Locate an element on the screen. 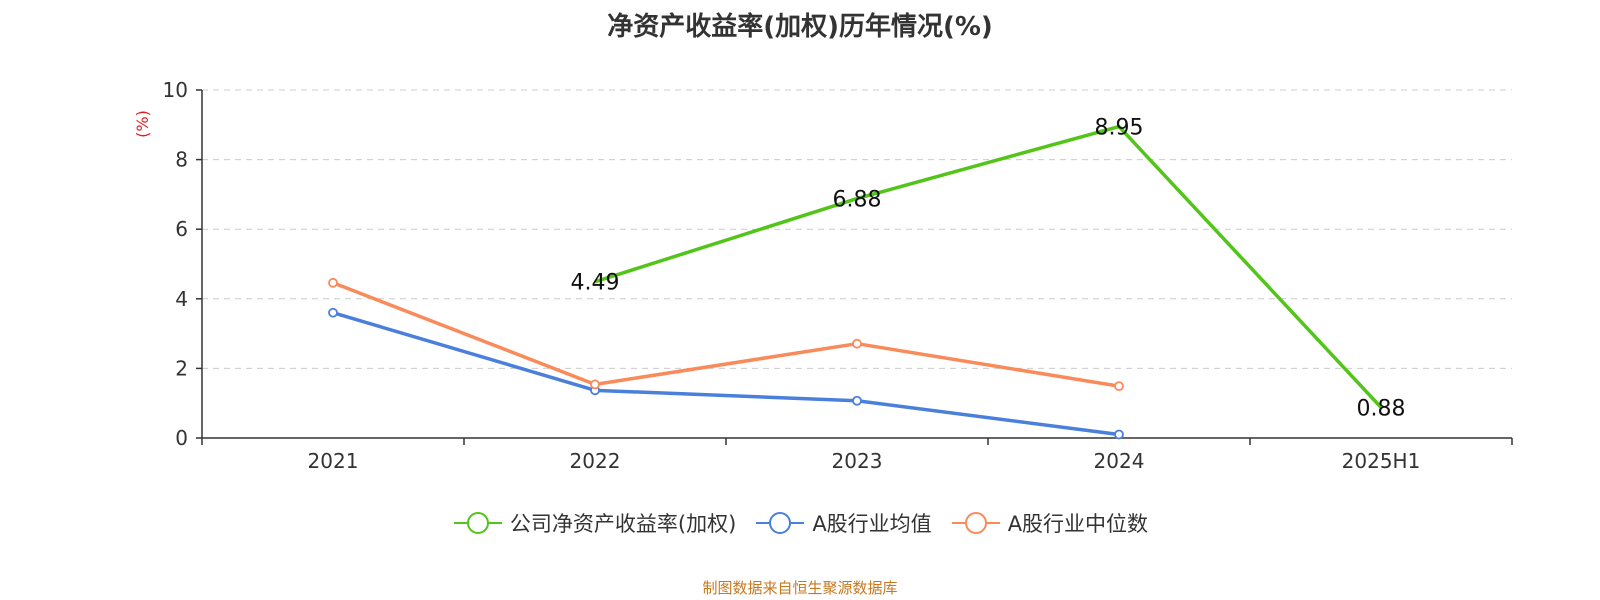  legend-item: A股行业均值 is located at coordinates (843, 523).